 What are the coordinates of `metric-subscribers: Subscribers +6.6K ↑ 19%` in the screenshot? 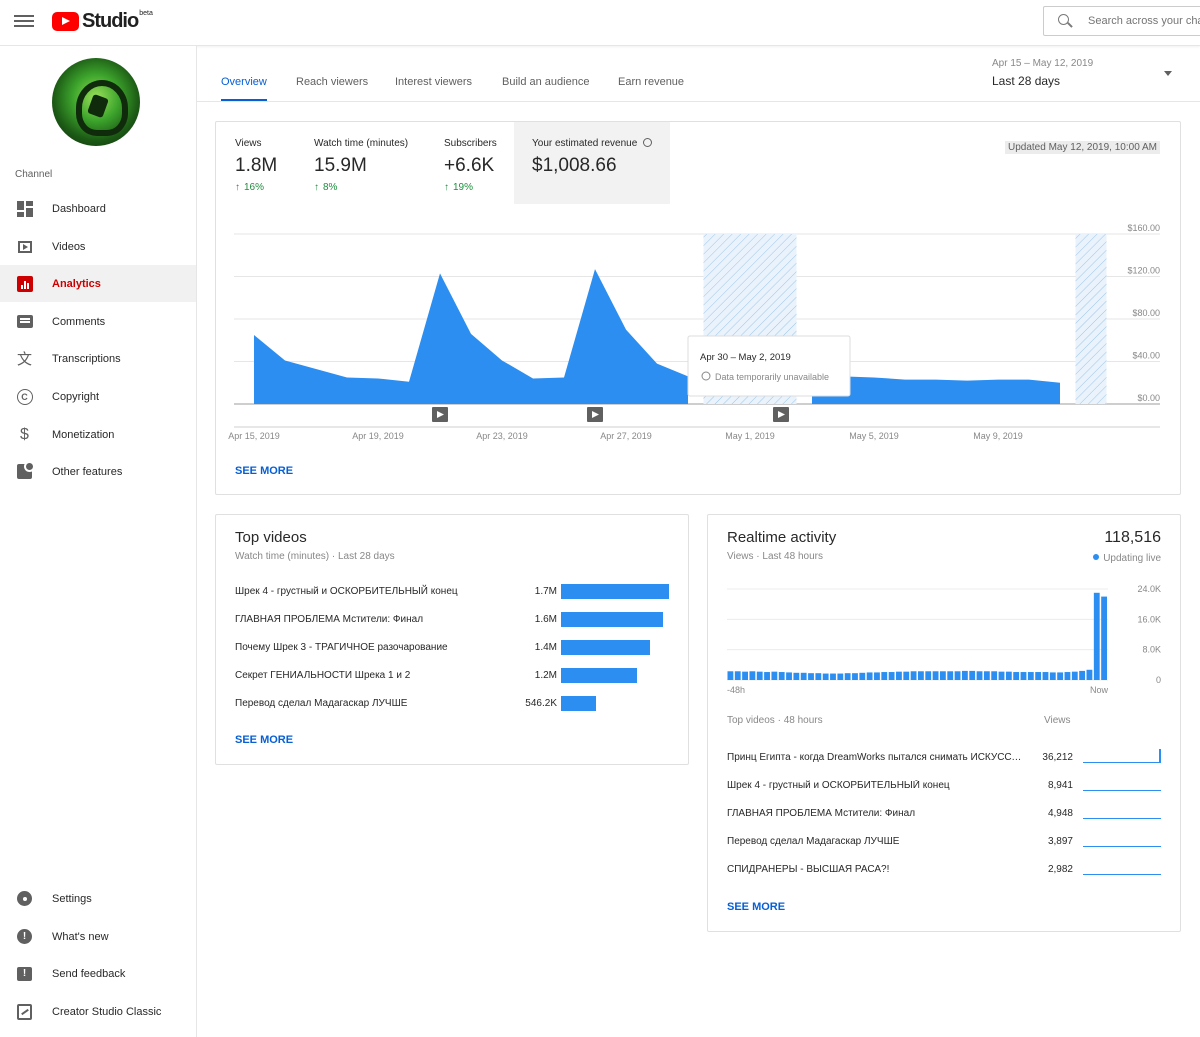 It's located at (470, 163).